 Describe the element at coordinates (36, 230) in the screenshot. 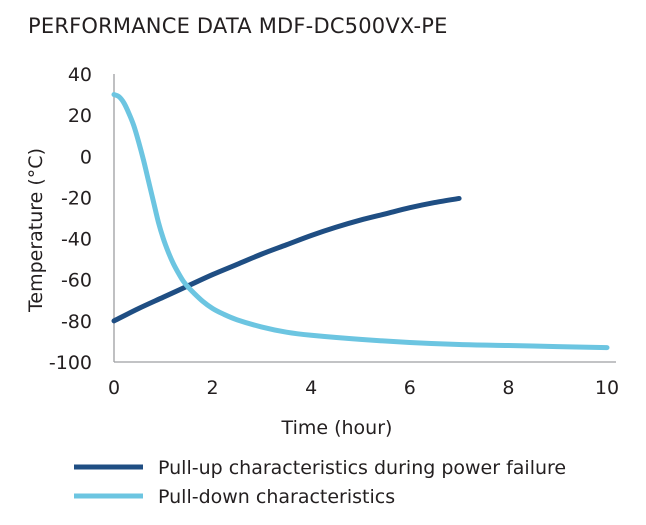

I see `y-axis-label: Temperature (°C)` at that location.